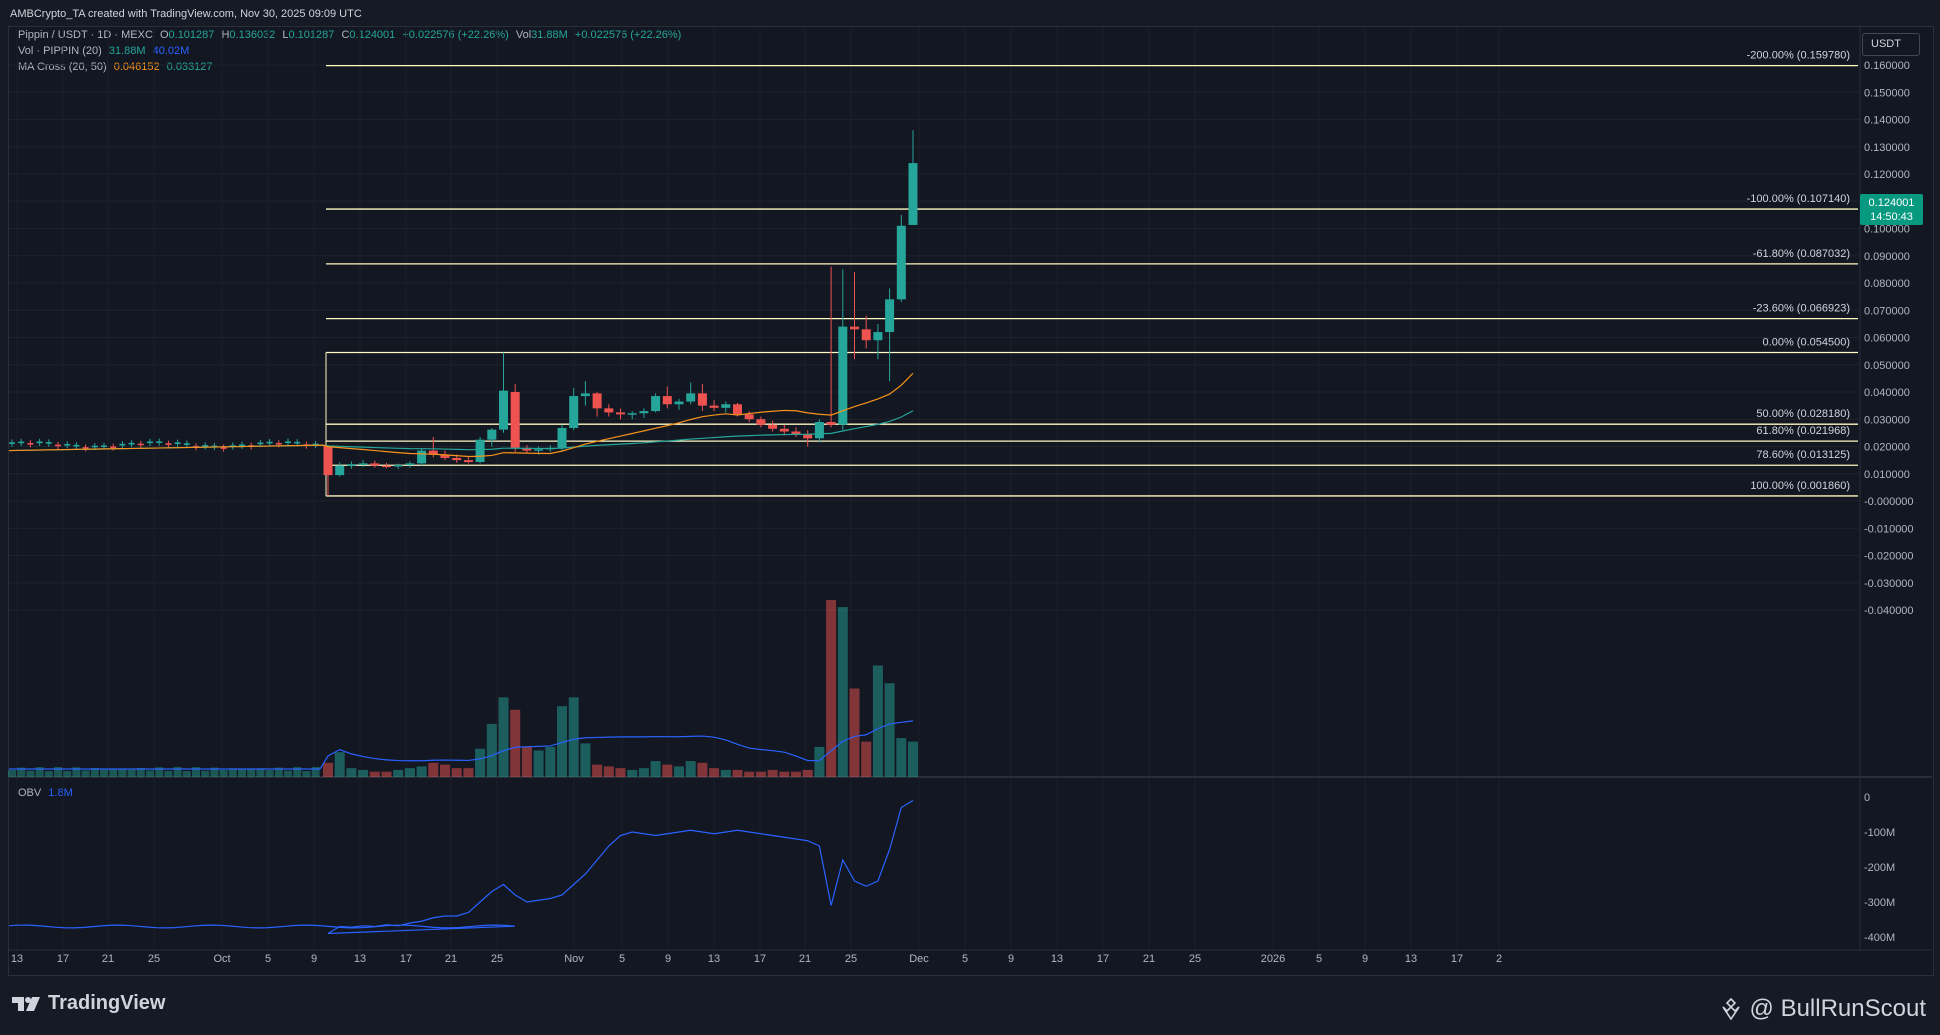  Describe the element at coordinates (191, 35) in the screenshot. I see `open-value: 0.101287` at that location.